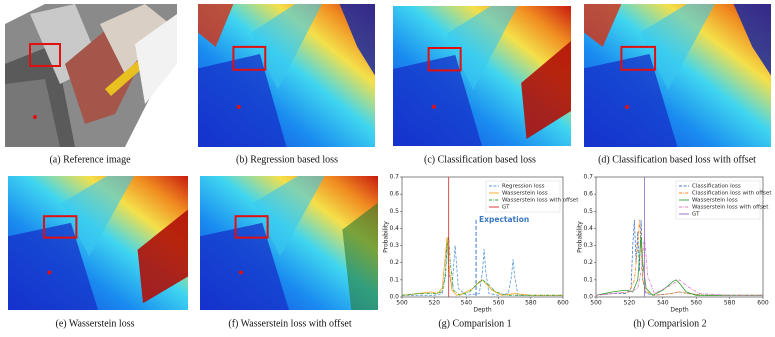  What do you see at coordinates (289, 323) in the screenshot?
I see `panel-caption: (f) Wasserstein loss with offset` at bounding box center [289, 323].